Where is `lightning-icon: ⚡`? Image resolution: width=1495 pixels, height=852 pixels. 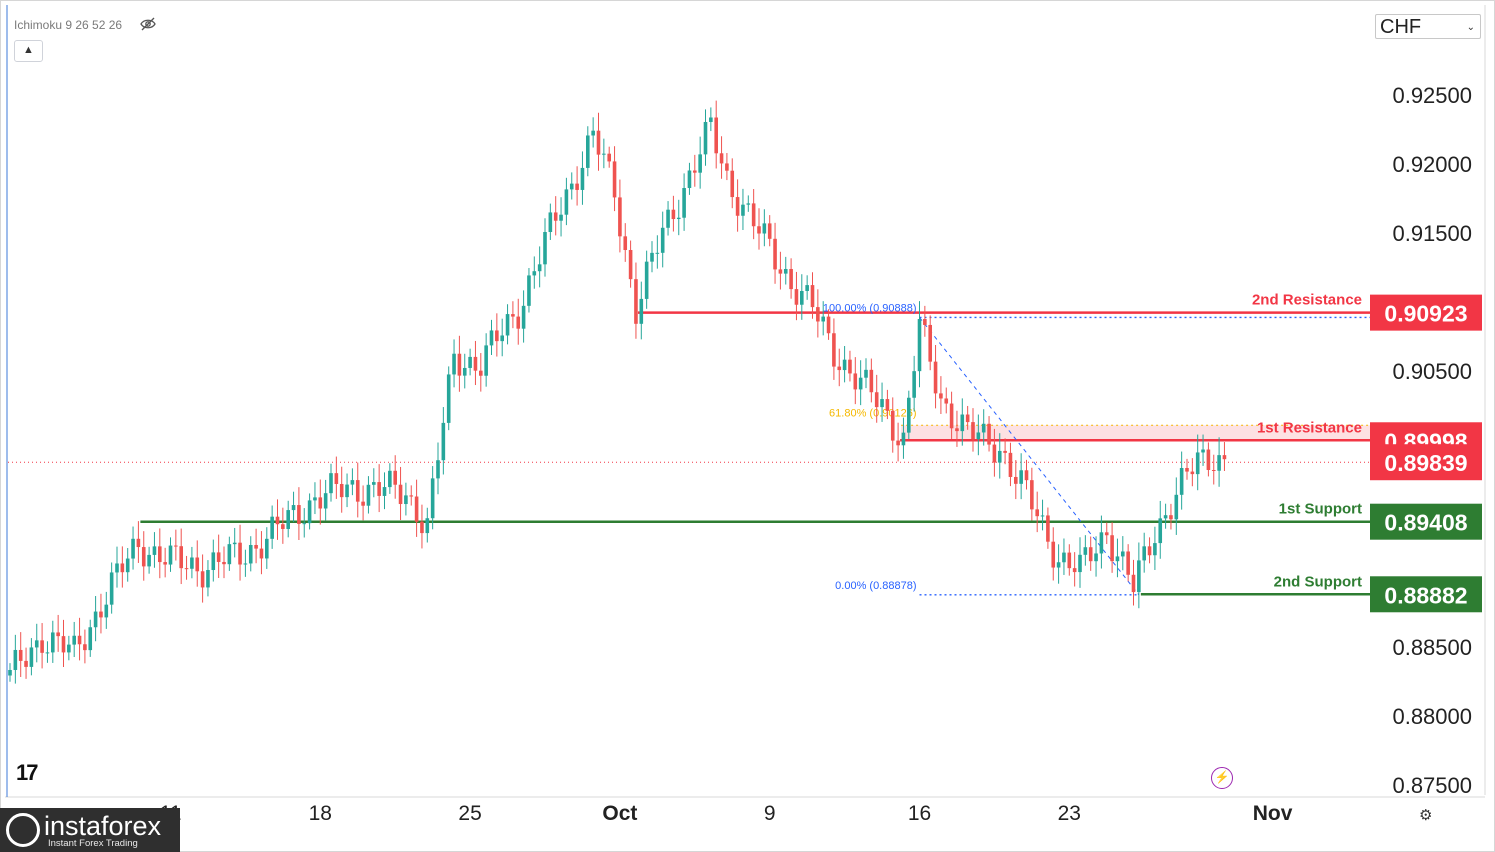
lightning-icon: ⚡ is located at coordinates (1222, 778).